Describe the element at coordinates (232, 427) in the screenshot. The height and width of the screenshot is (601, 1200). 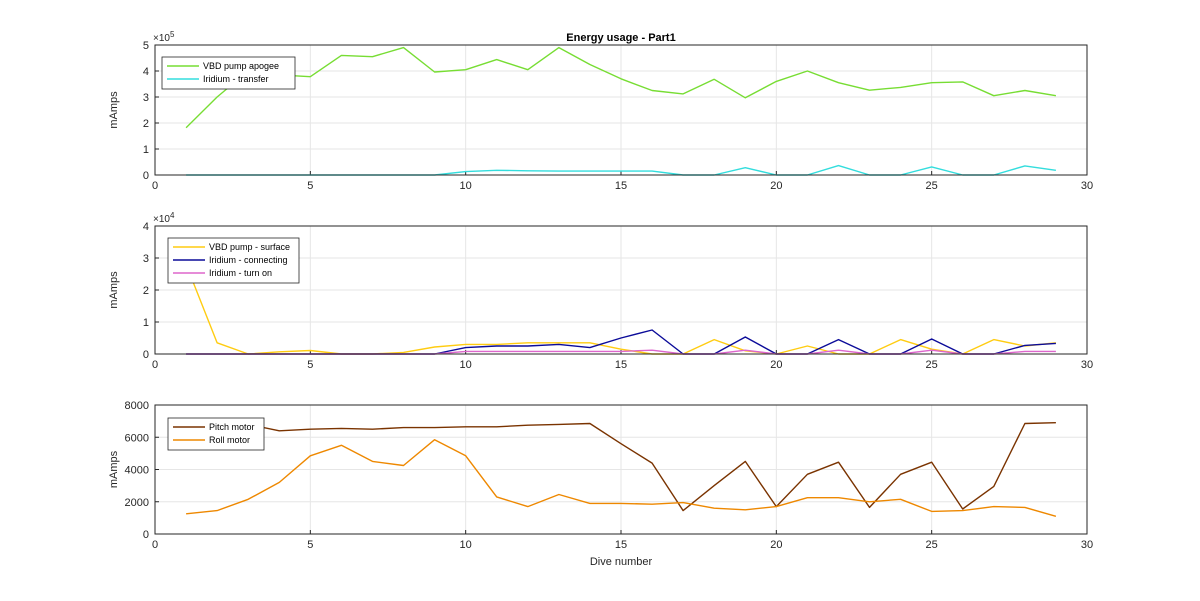
I see `legend-label: Pitch motor` at that location.